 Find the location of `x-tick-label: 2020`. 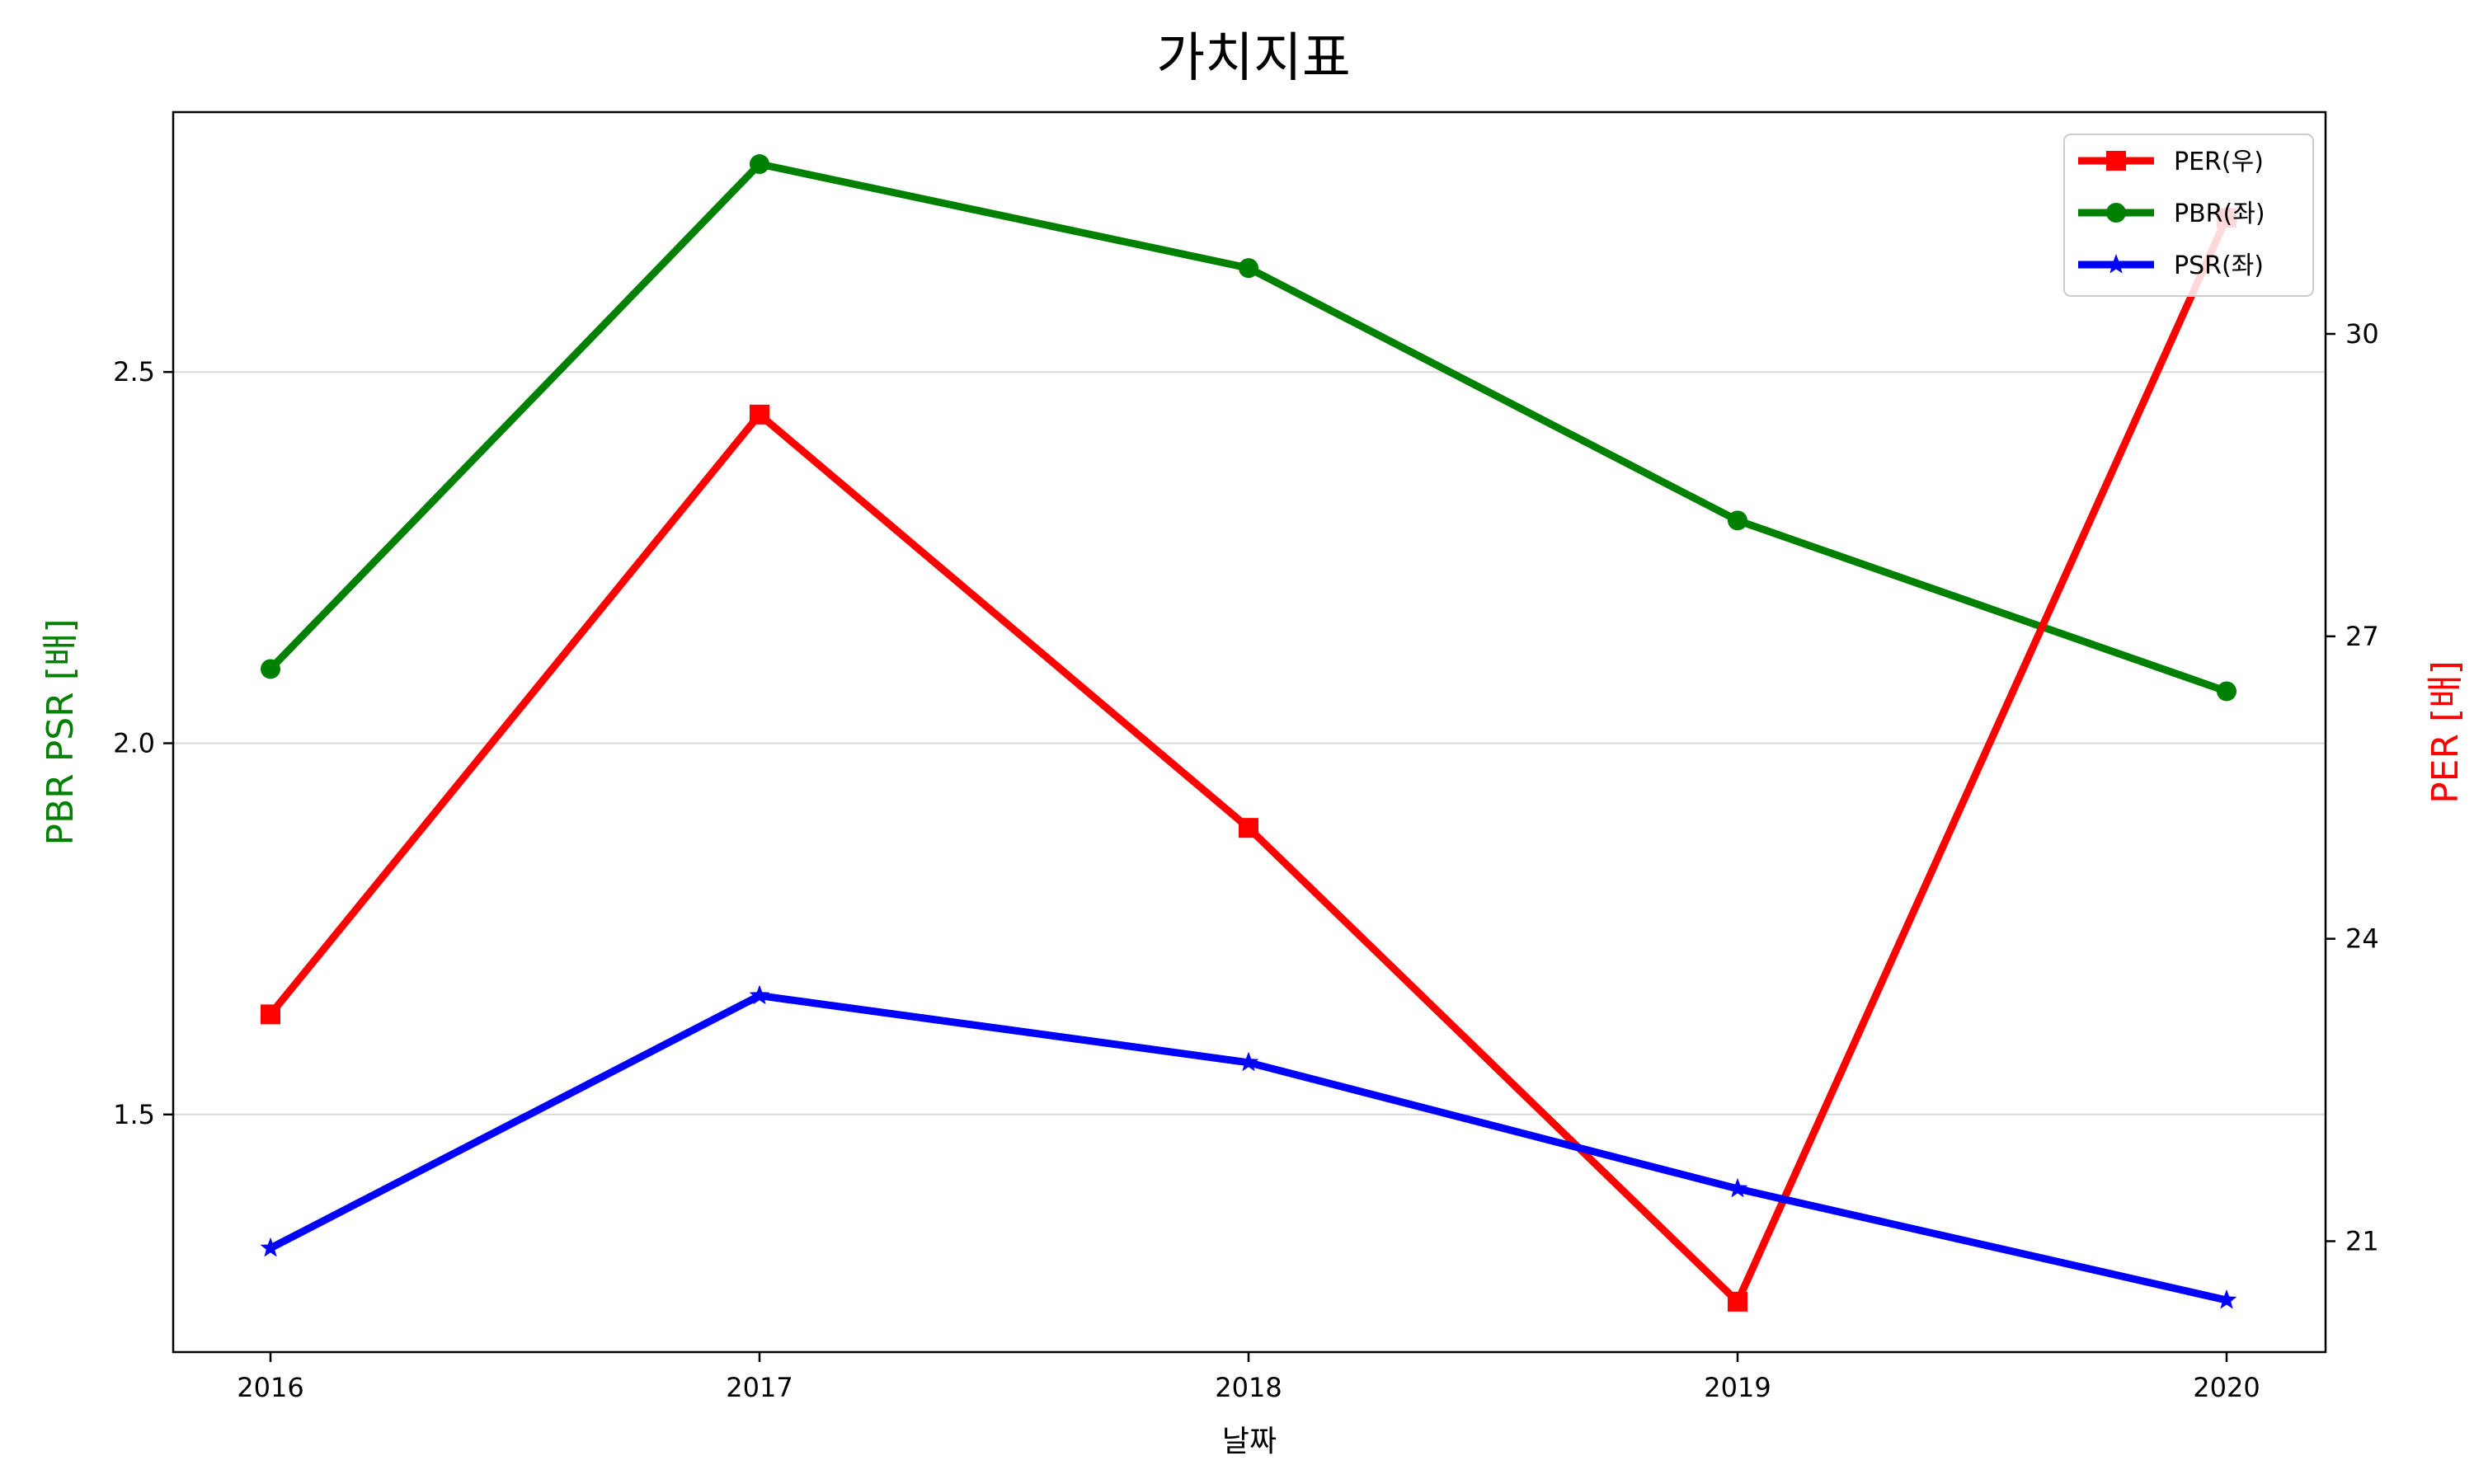

x-tick-label: 2020 is located at coordinates (2226, 1387).